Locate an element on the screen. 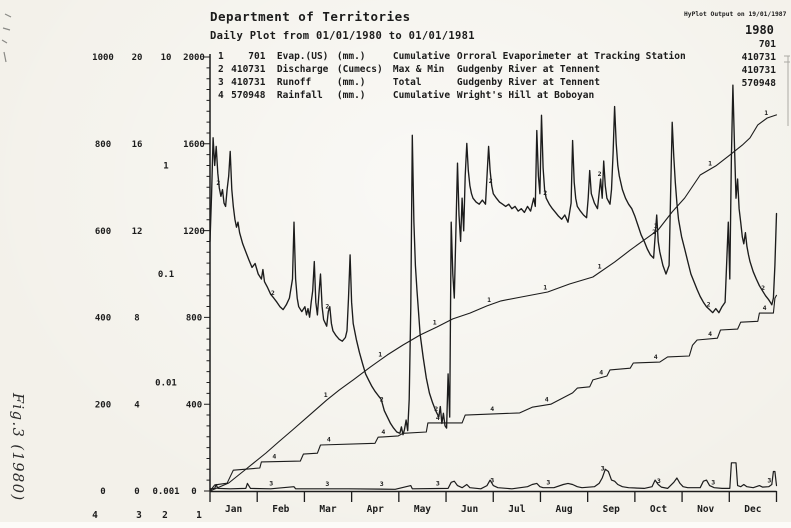  station-number: 570948 is located at coordinates (758, 83).